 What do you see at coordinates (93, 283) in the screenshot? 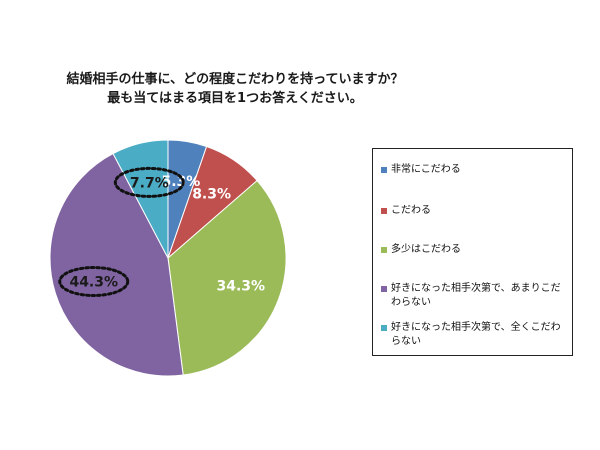
I see `pie-label-3: 44.3%` at bounding box center [93, 283].